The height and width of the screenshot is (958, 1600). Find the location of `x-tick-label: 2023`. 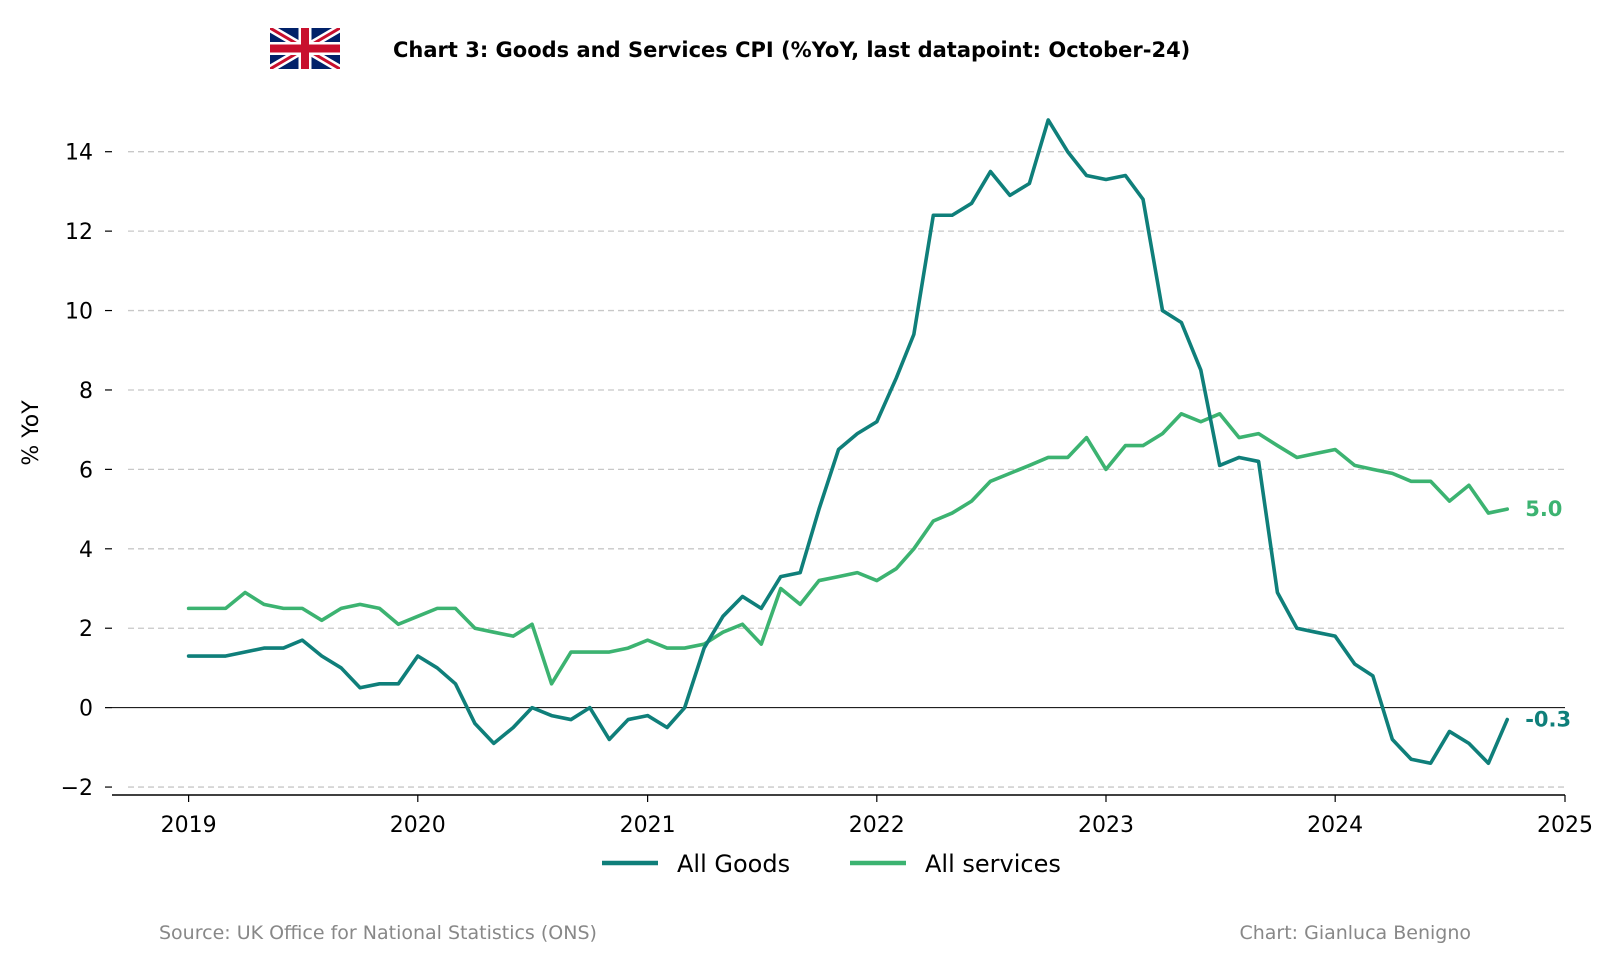

x-tick-label: 2023 is located at coordinates (1106, 825).